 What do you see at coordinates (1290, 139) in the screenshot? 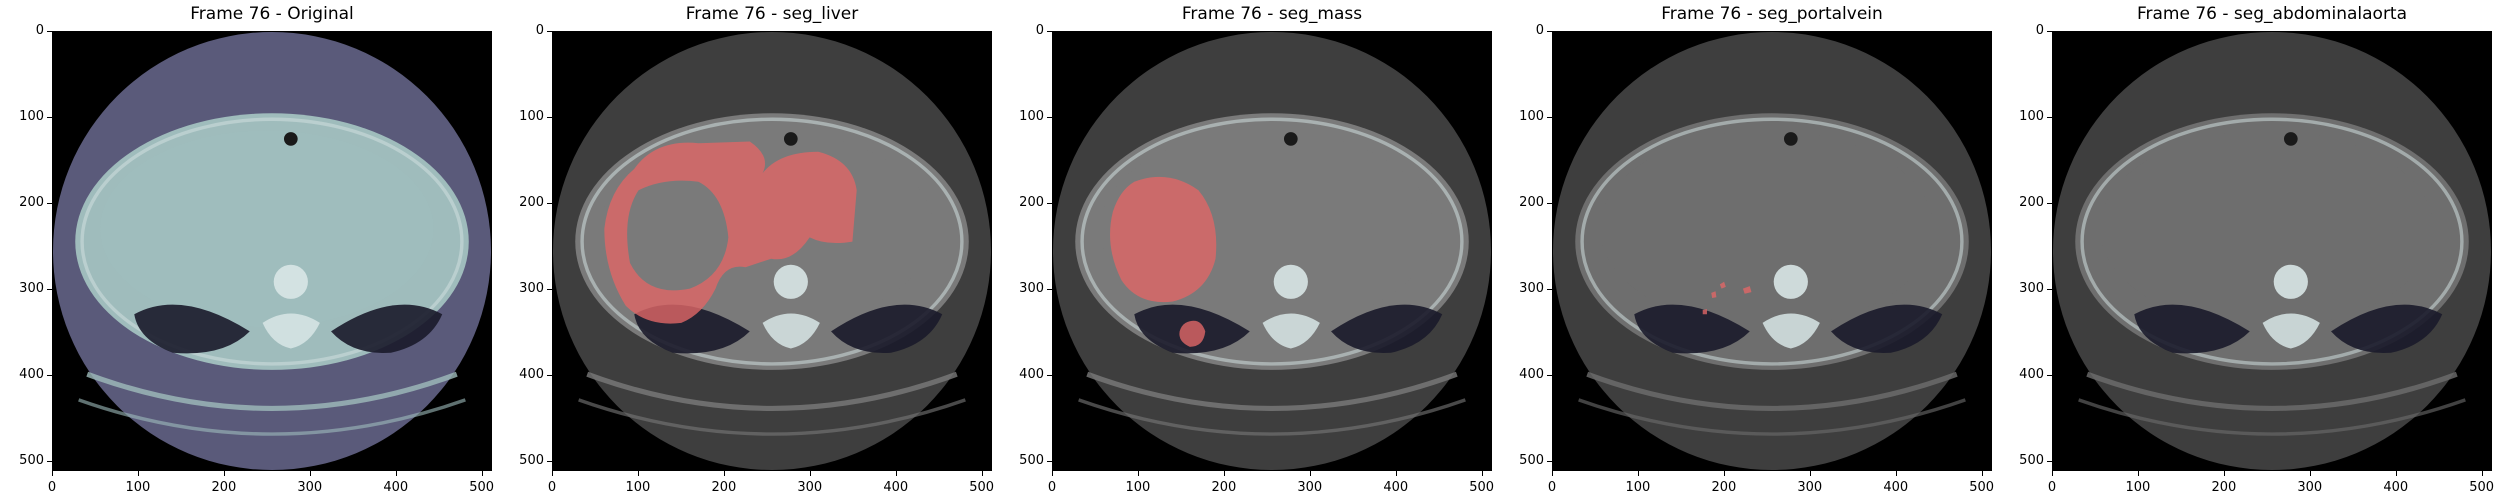
I see `anterior-air` at bounding box center [1290, 139].